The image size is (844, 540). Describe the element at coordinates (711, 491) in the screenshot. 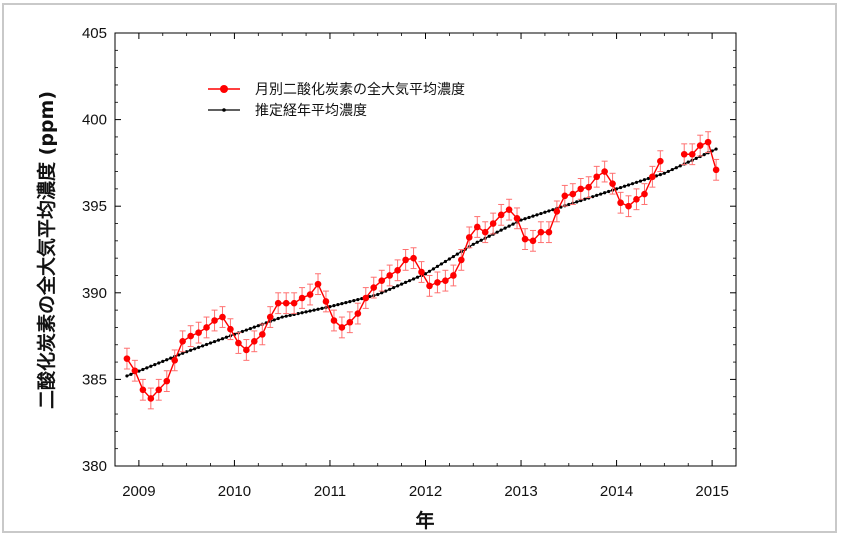

I see `x-tick-label: 2015` at that location.